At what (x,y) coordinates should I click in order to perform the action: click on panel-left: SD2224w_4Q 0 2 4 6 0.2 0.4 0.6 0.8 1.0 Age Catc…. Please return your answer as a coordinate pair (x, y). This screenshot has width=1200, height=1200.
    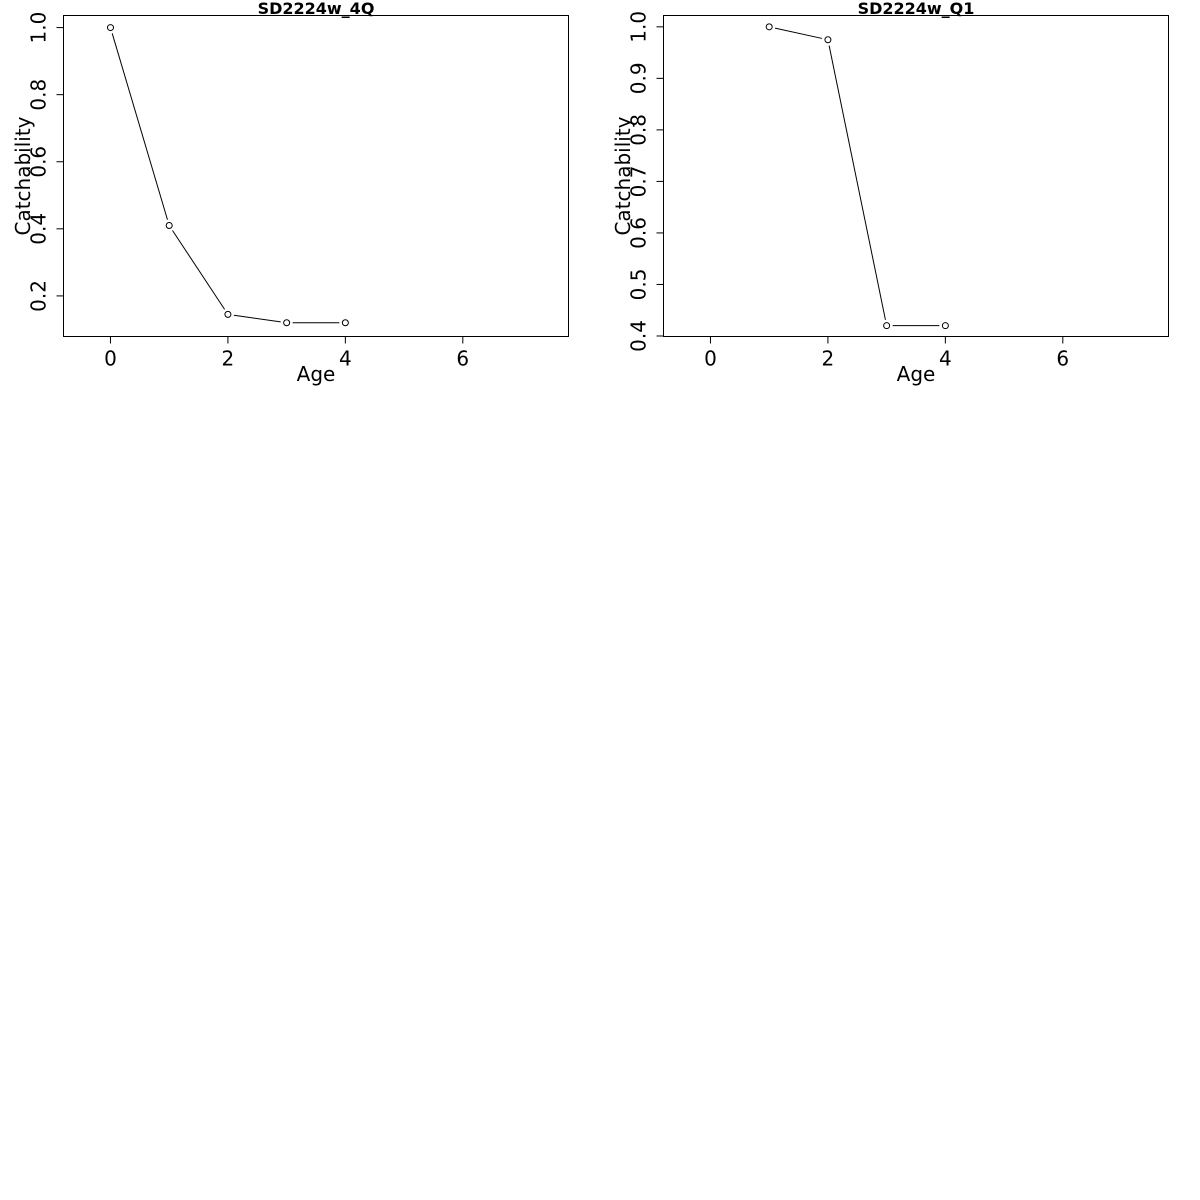
    Looking at the image, I should click on (290, 193).